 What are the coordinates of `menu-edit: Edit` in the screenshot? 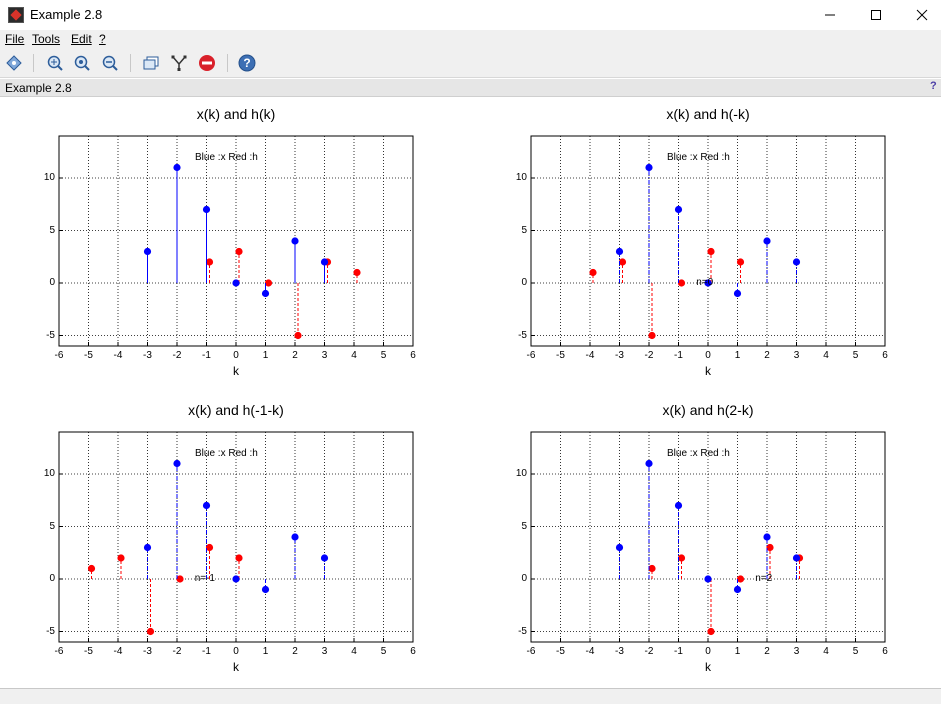 It's located at (81, 39).